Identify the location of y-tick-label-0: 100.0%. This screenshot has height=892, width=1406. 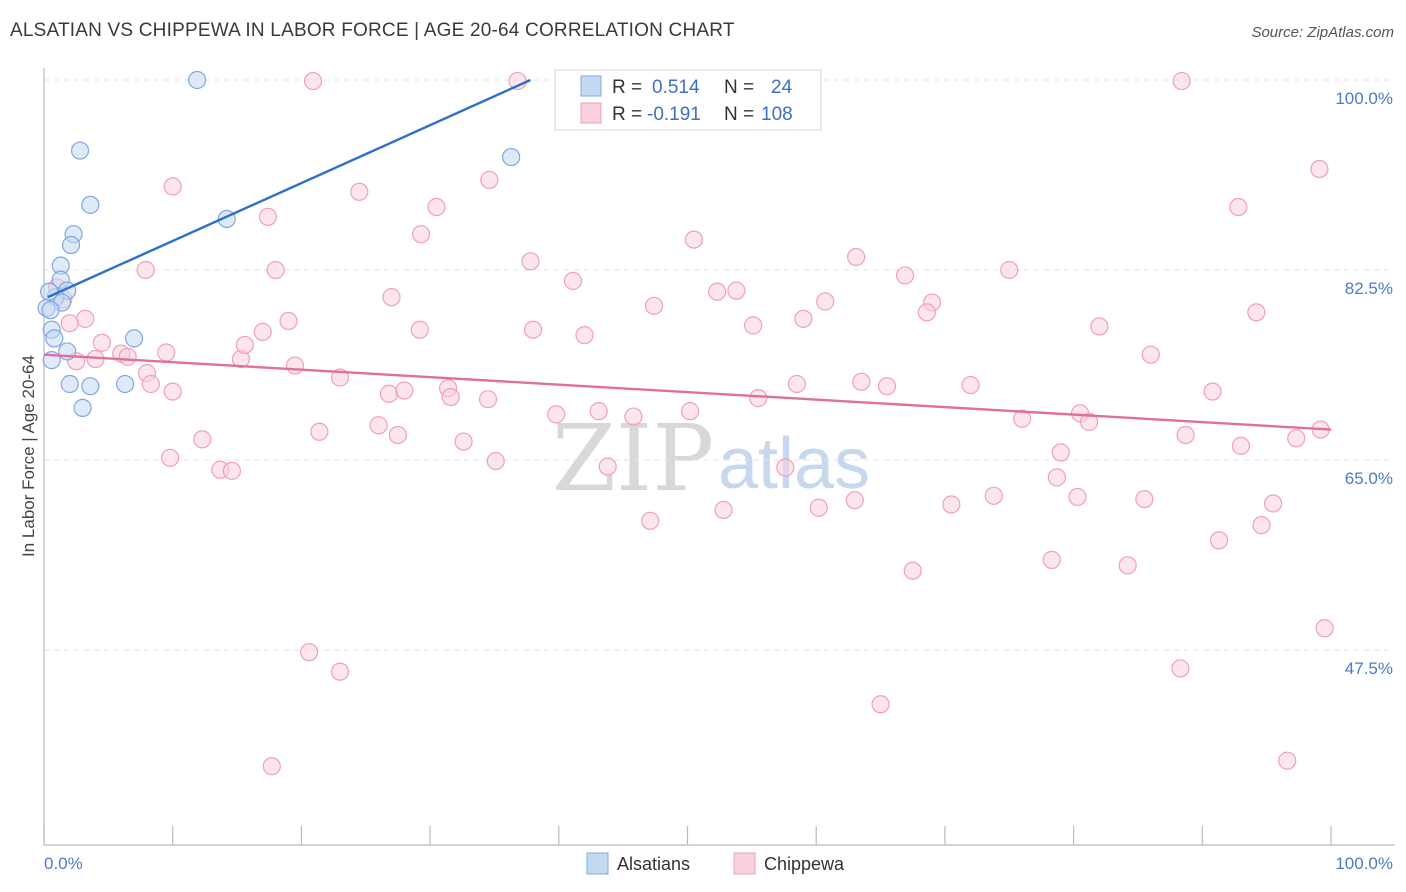
(1364, 98).